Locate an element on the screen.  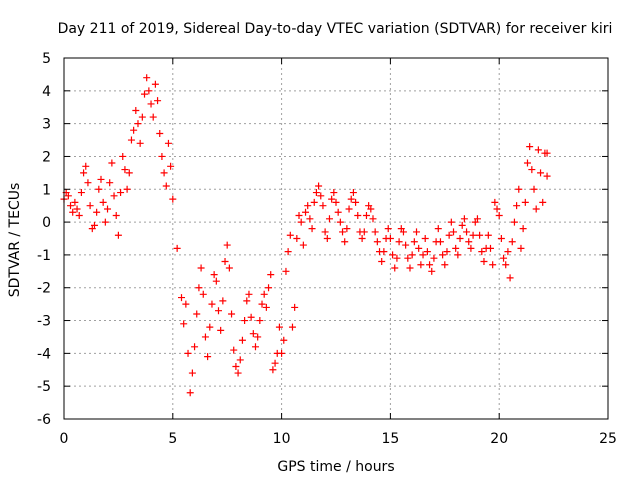
x-tick-label: 20 is located at coordinates (499, 439).